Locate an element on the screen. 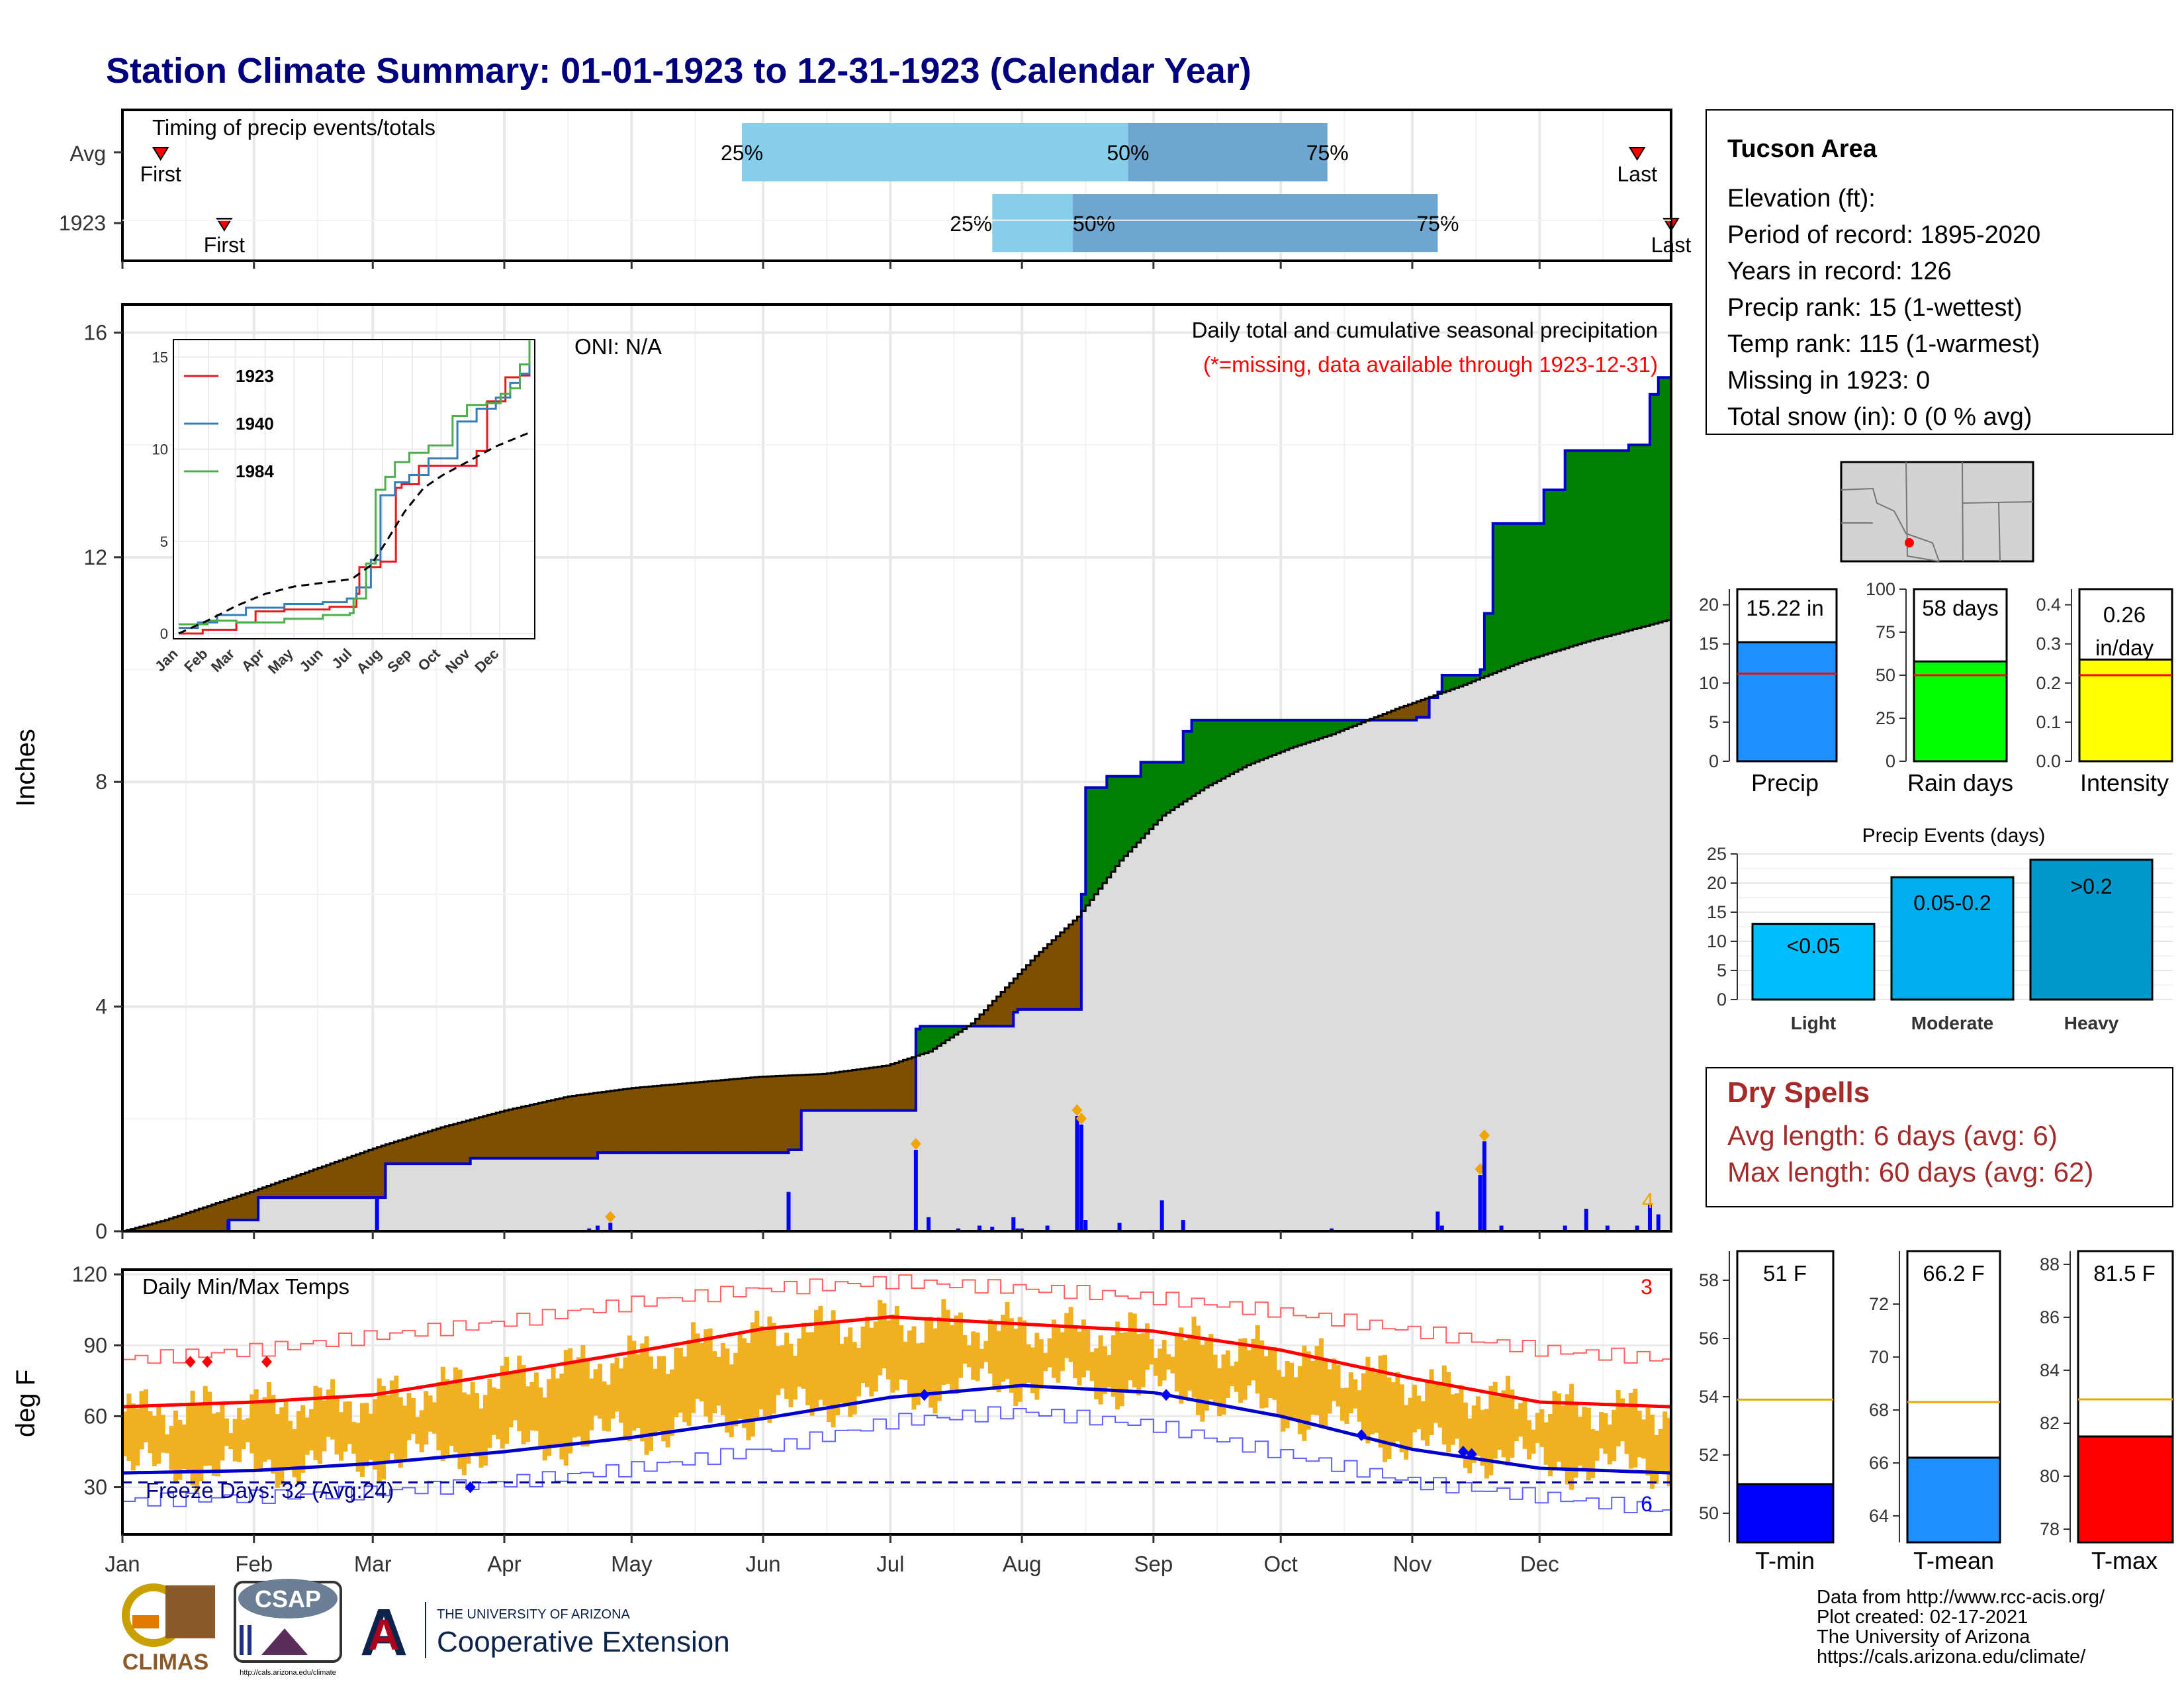 Image resolution: width=2184 pixels, height=1688 pixels. precip-corner-count: 4 is located at coordinates (1648, 1201).